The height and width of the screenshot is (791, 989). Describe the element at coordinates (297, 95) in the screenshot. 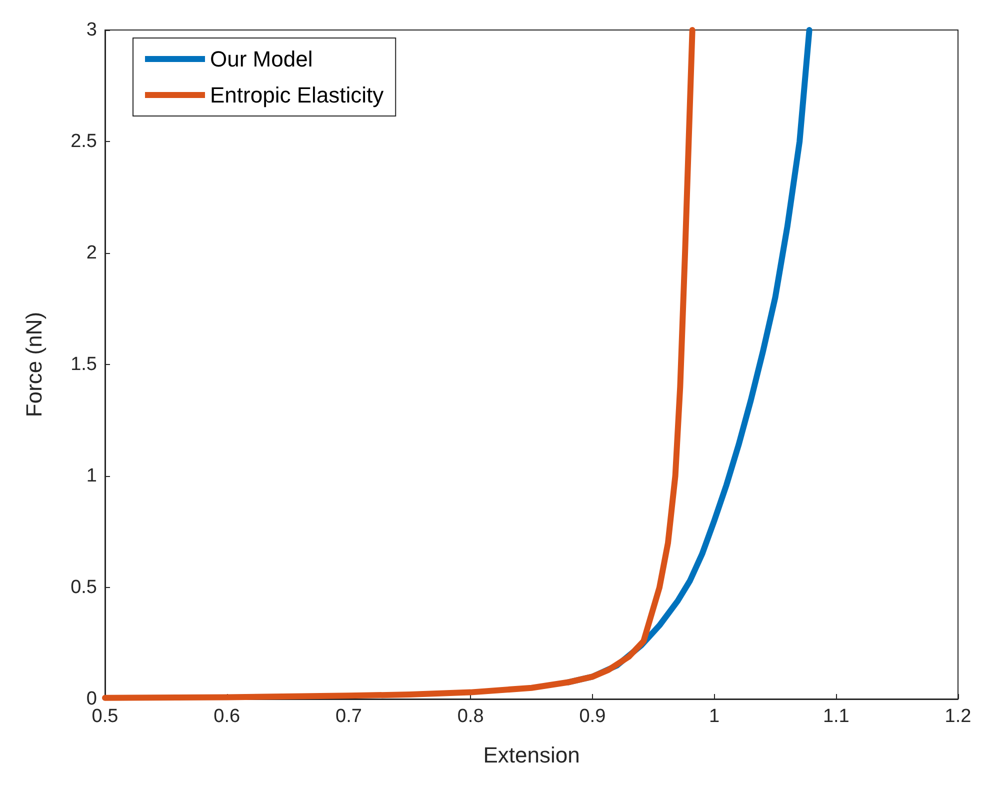

I see `legend-label: Entropic Elasticity` at that location.